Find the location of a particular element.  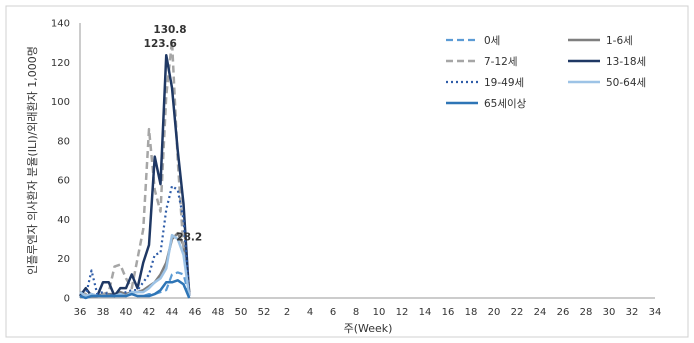

x-tick-label: 16 is located at coordinates (448, 312).